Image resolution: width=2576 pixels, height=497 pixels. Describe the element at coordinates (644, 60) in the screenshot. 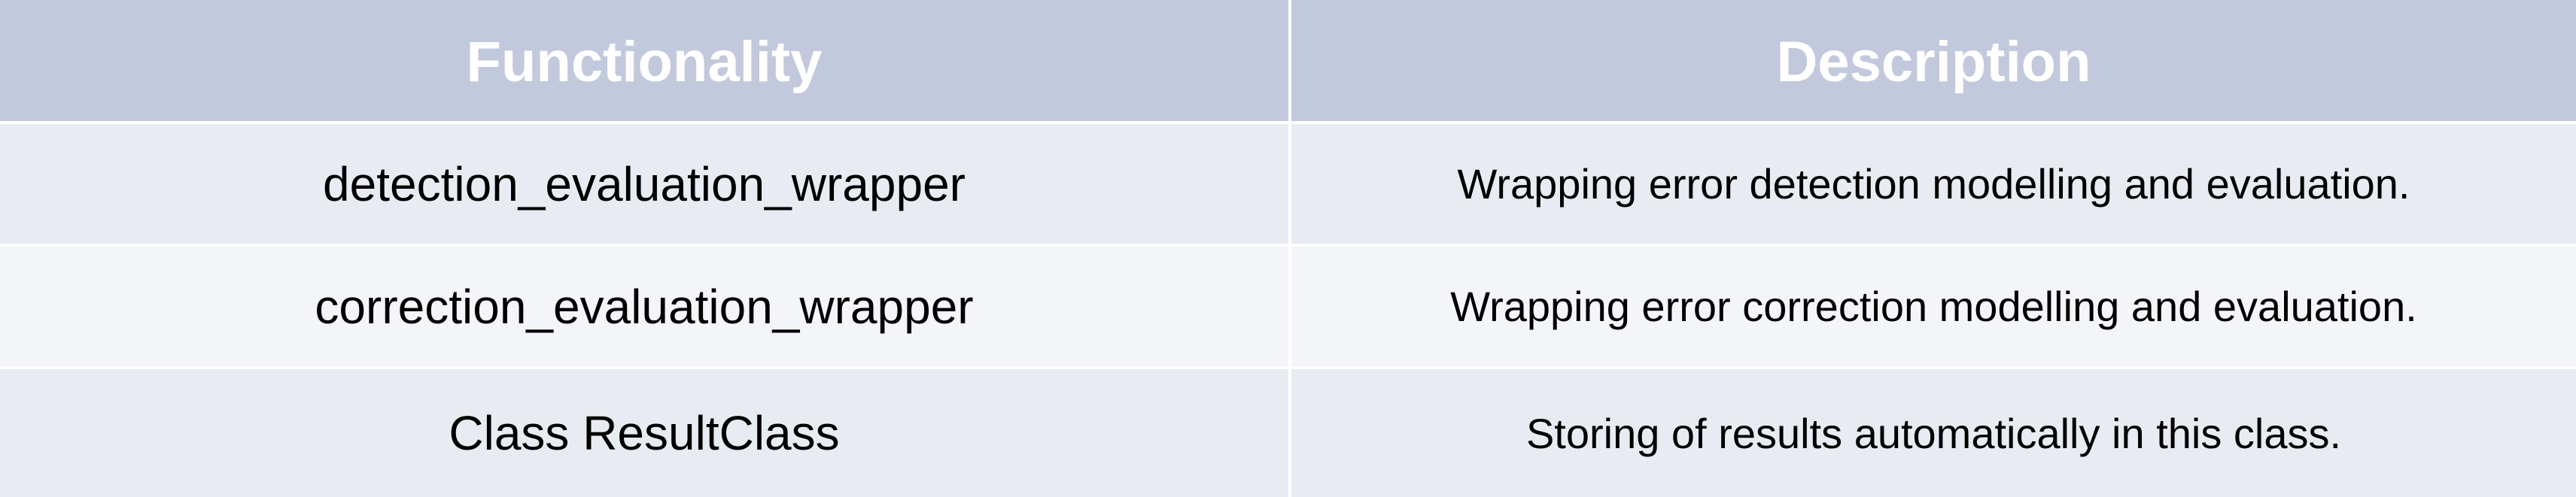

I see `column-header-functionality: Functionality` at that location.